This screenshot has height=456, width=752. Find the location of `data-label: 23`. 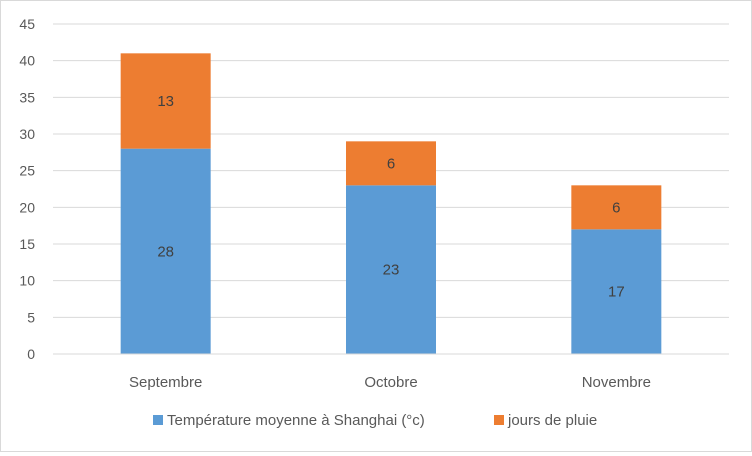

data-label: 23 is located at coordinates (391, 270).